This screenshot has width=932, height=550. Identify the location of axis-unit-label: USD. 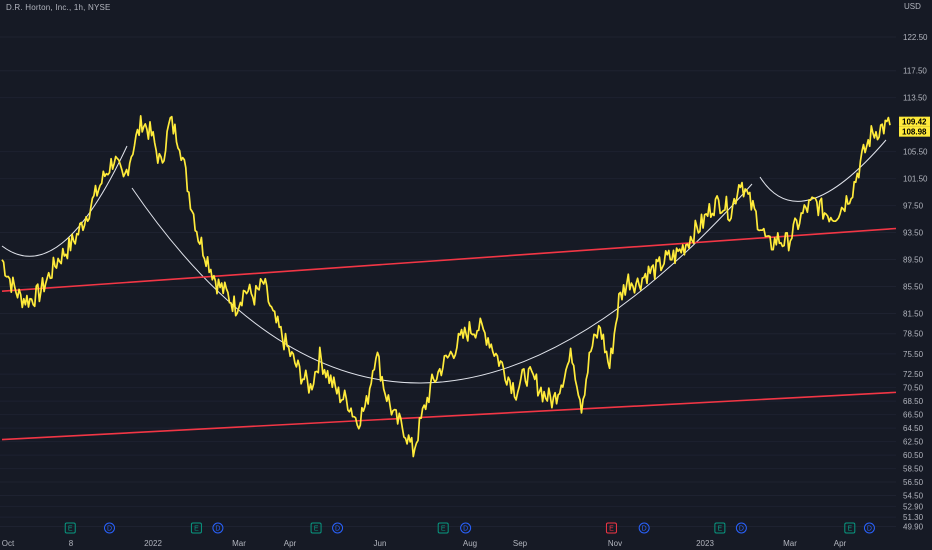
(912, 6).